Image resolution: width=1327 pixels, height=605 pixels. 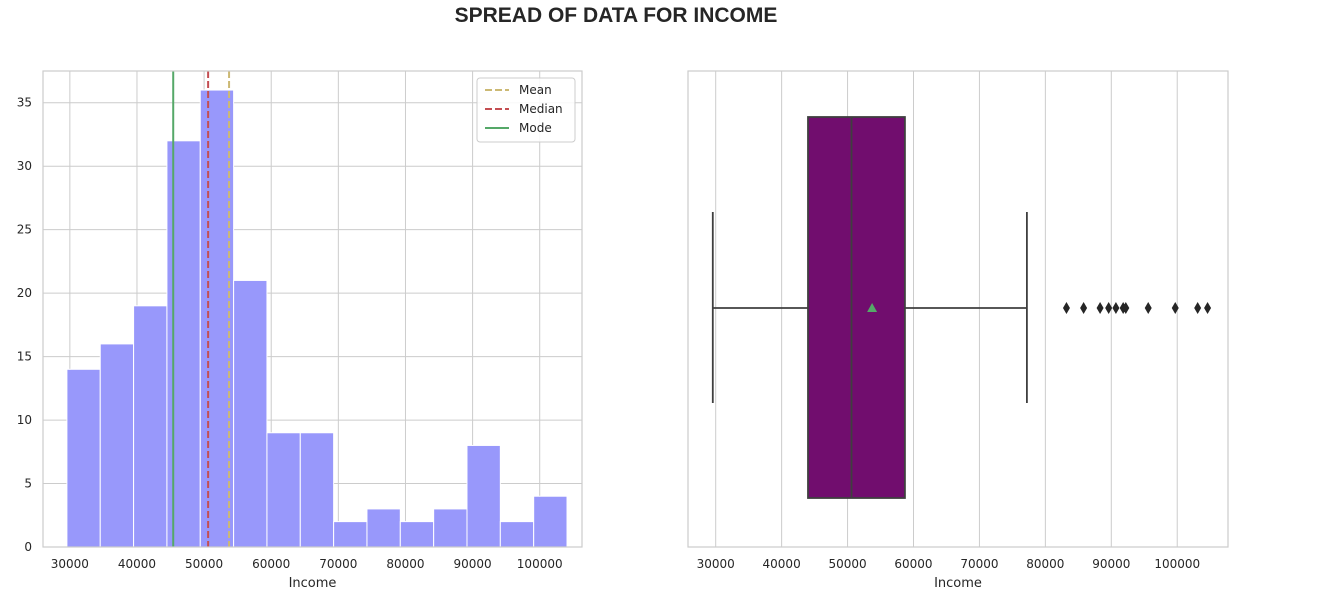 What do you see at coordinates (1177, 564) in the screenshot?
I see `box-x-tick-label: 100000` at bounding box center [1177, 564].